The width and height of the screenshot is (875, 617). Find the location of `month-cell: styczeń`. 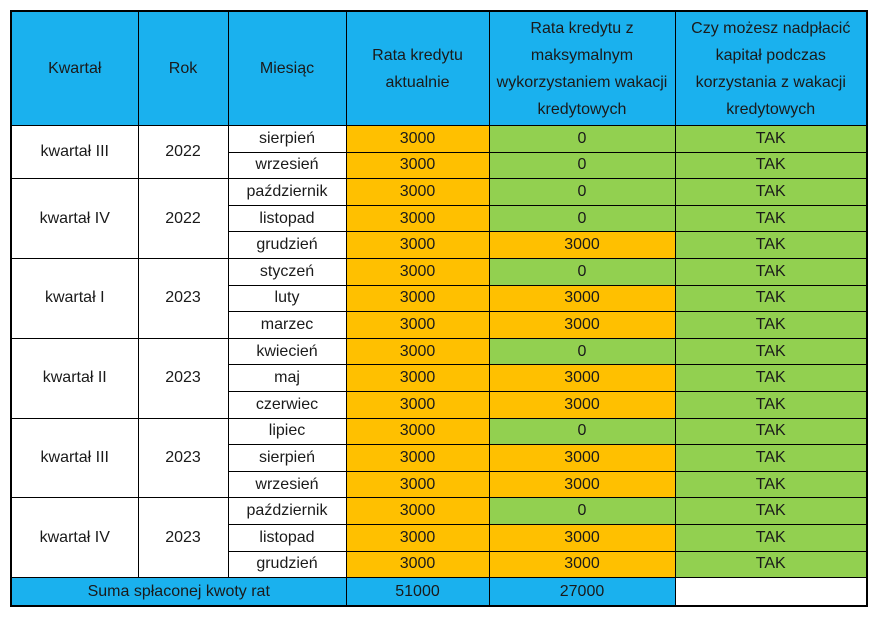

month-cell: styczeń is located at coordinates (287, 271).